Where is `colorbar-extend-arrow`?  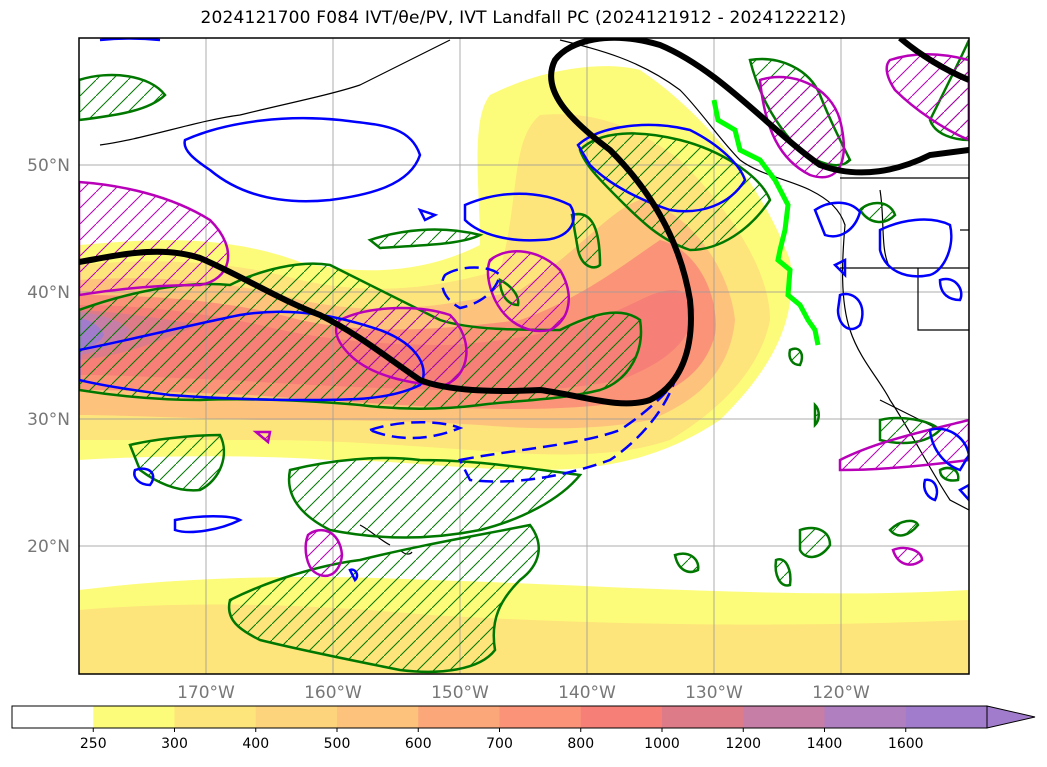 colorbar-extend-arrow is located at coordinates (1011, 717).